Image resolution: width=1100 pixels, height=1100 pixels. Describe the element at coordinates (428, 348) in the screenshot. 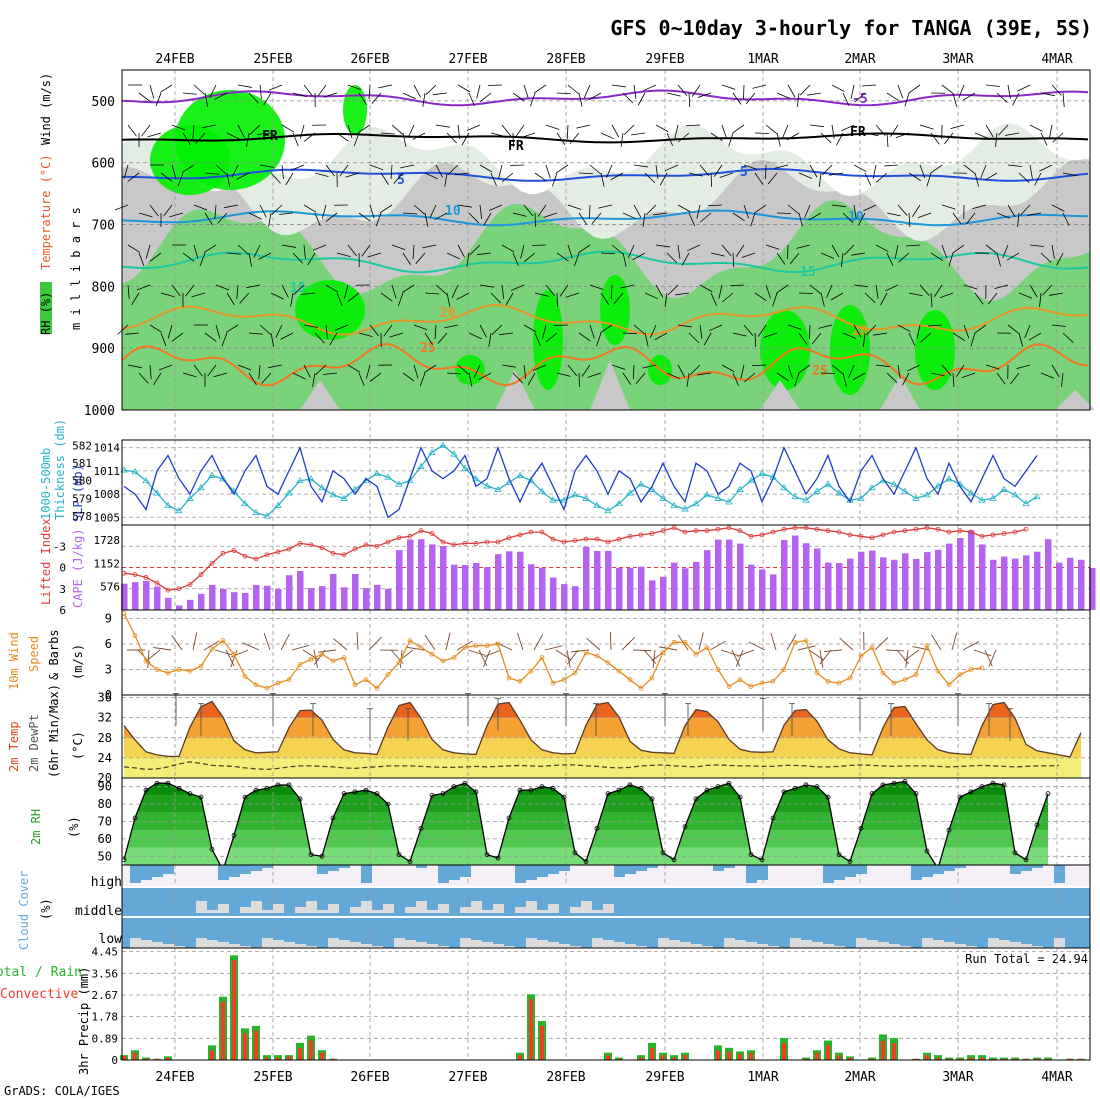

I see `contour-label: 25` at that location.